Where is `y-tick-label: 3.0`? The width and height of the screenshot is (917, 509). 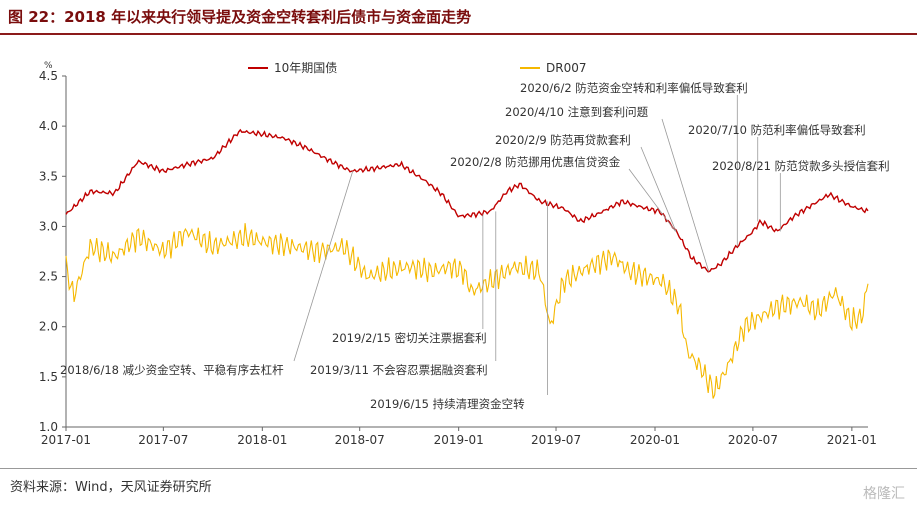
y-tick-label: 3.0 is located at coordinates (48, 226).